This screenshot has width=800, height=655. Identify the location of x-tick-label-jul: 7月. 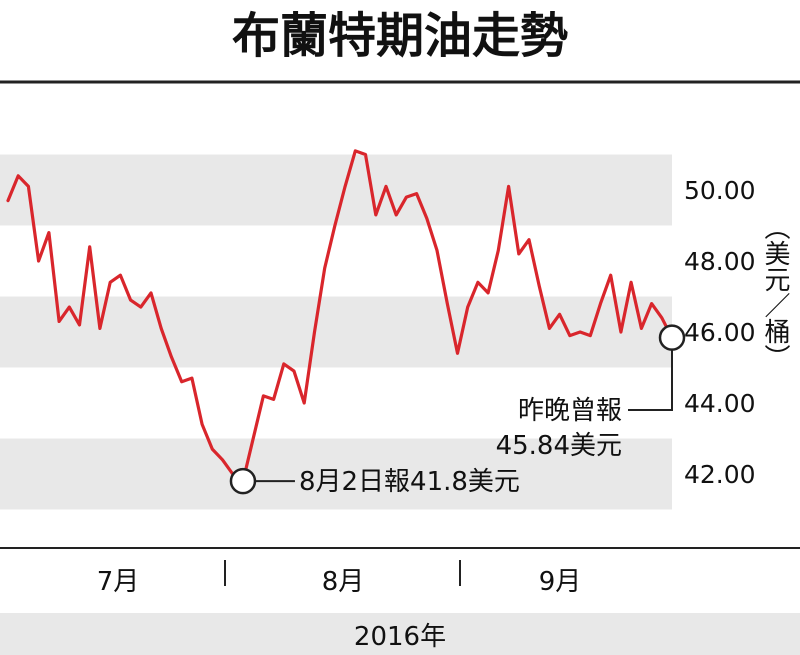
(118, 582).